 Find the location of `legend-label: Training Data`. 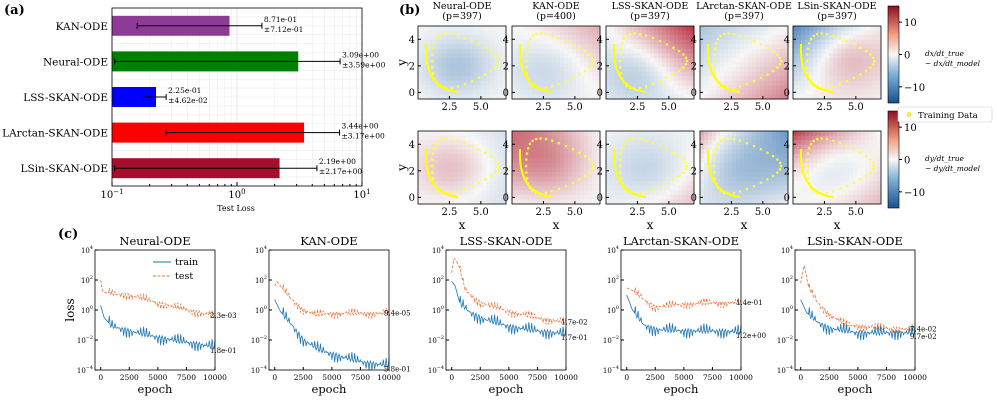

legend-label: Training Data is located at coordinates (948, 116).